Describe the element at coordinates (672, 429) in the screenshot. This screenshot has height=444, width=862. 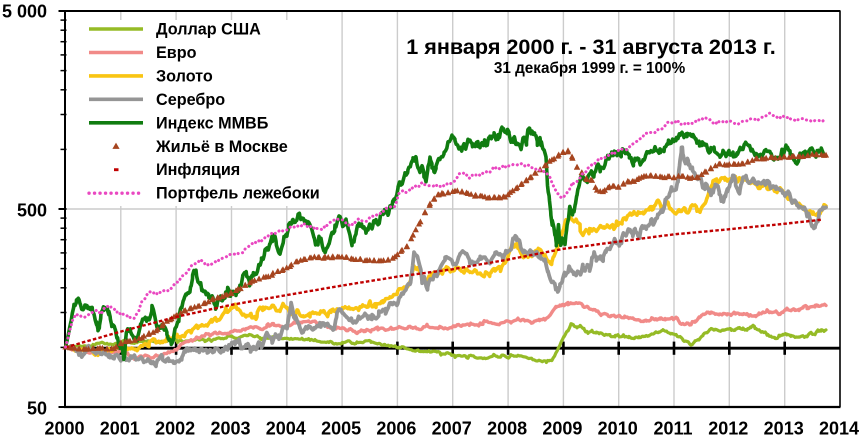
I see `svg-text: 2011` at that location.